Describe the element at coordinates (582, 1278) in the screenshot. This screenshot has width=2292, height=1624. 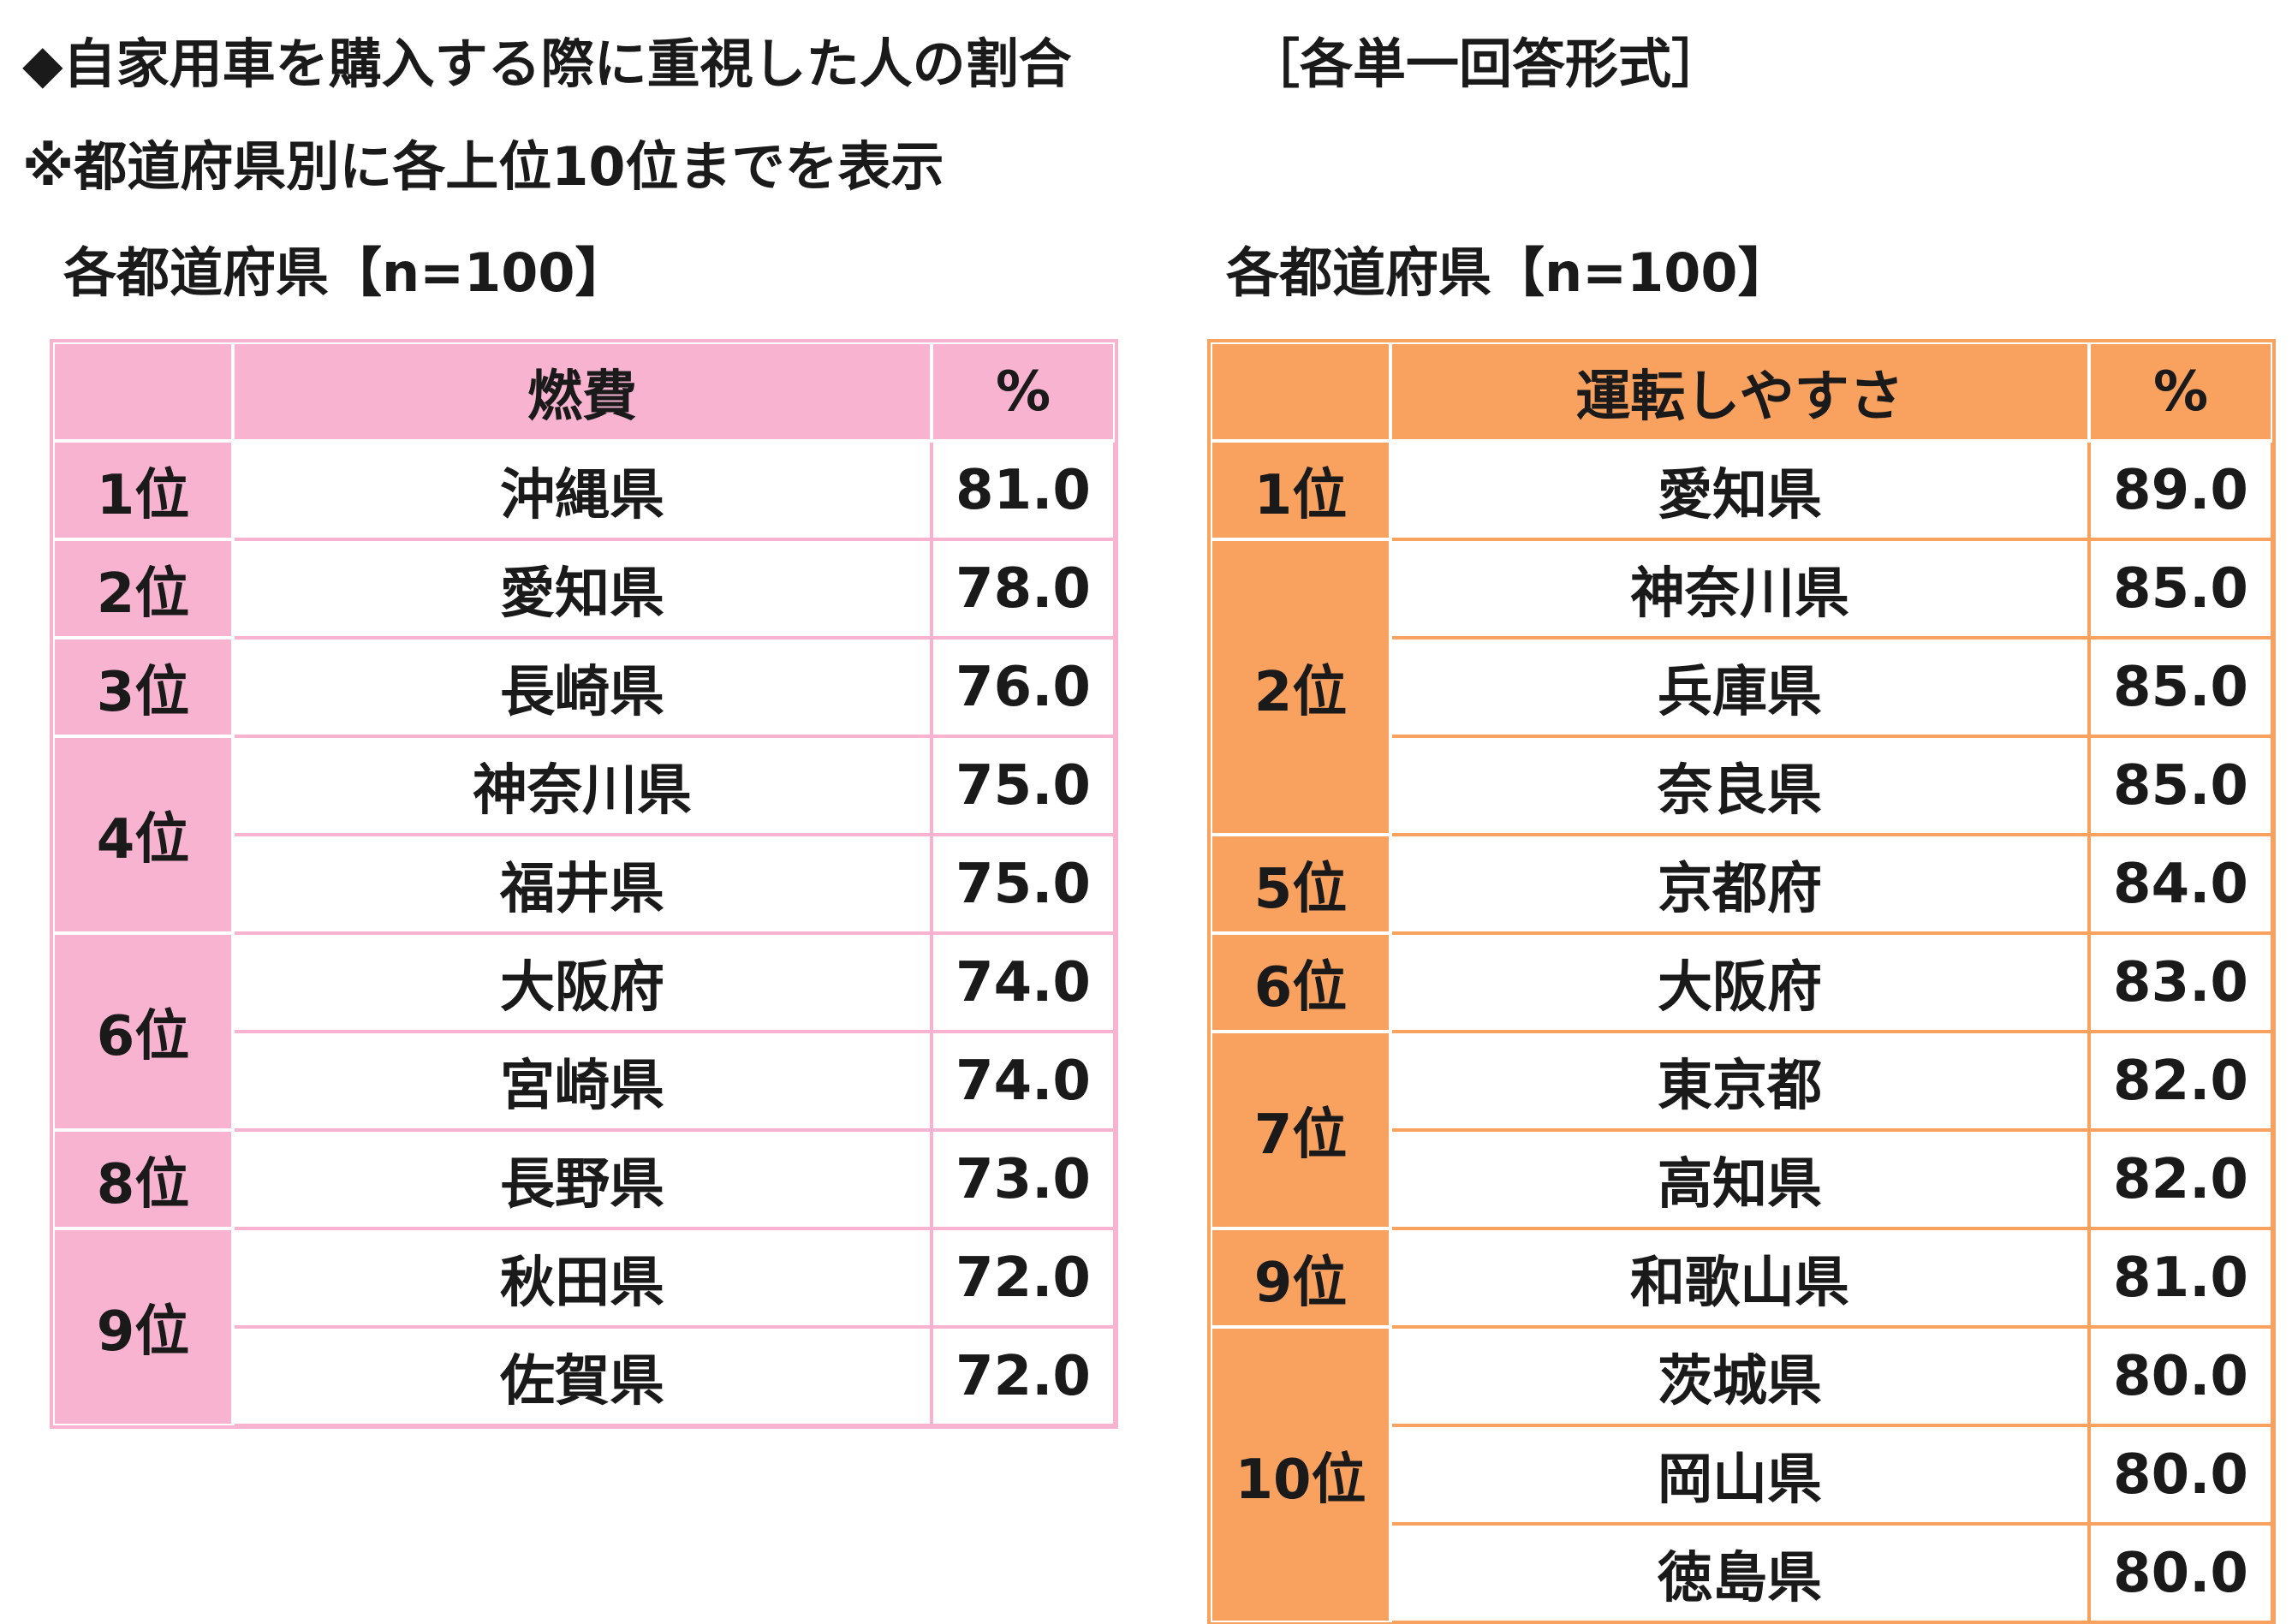
I see `prefecture-cell: 秋田県` at that location.